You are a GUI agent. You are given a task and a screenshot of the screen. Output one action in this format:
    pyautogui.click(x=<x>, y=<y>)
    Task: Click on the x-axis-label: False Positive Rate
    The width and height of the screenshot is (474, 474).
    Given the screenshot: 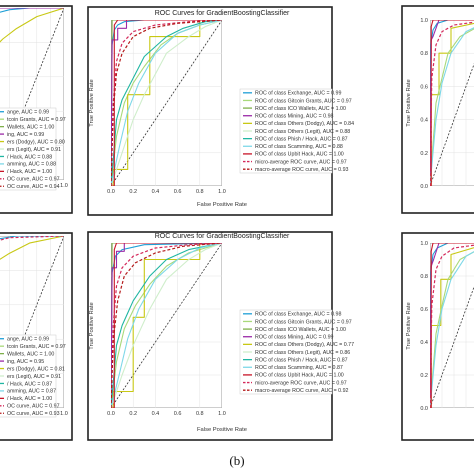 What is the action you would take?
    pyautogui.click(x=222, y=205)
    